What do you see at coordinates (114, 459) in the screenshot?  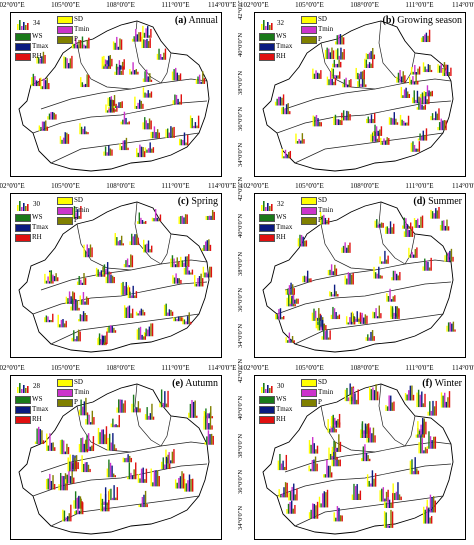 I see `region-outline` at bounding box center [114, 459].